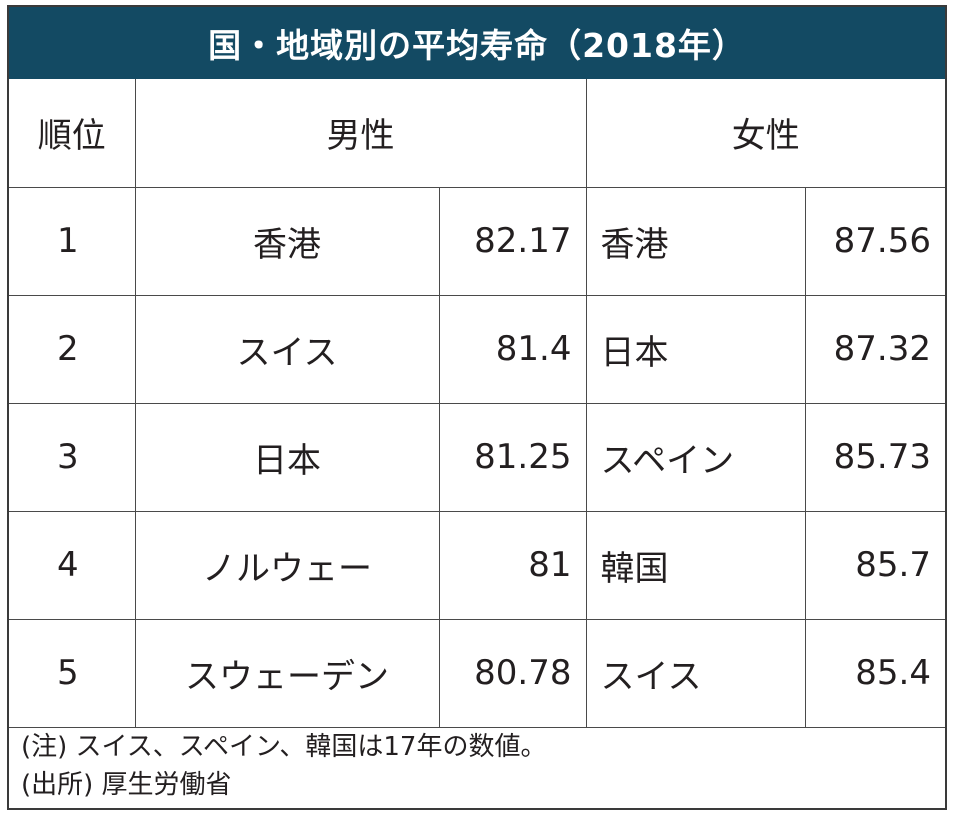 This screenshot has height=819, width=959. What do you see at coordinates (287, 565) in the screenshot?
I see `male-country-cell: ノルウェー` at bounding box center [287, 565].